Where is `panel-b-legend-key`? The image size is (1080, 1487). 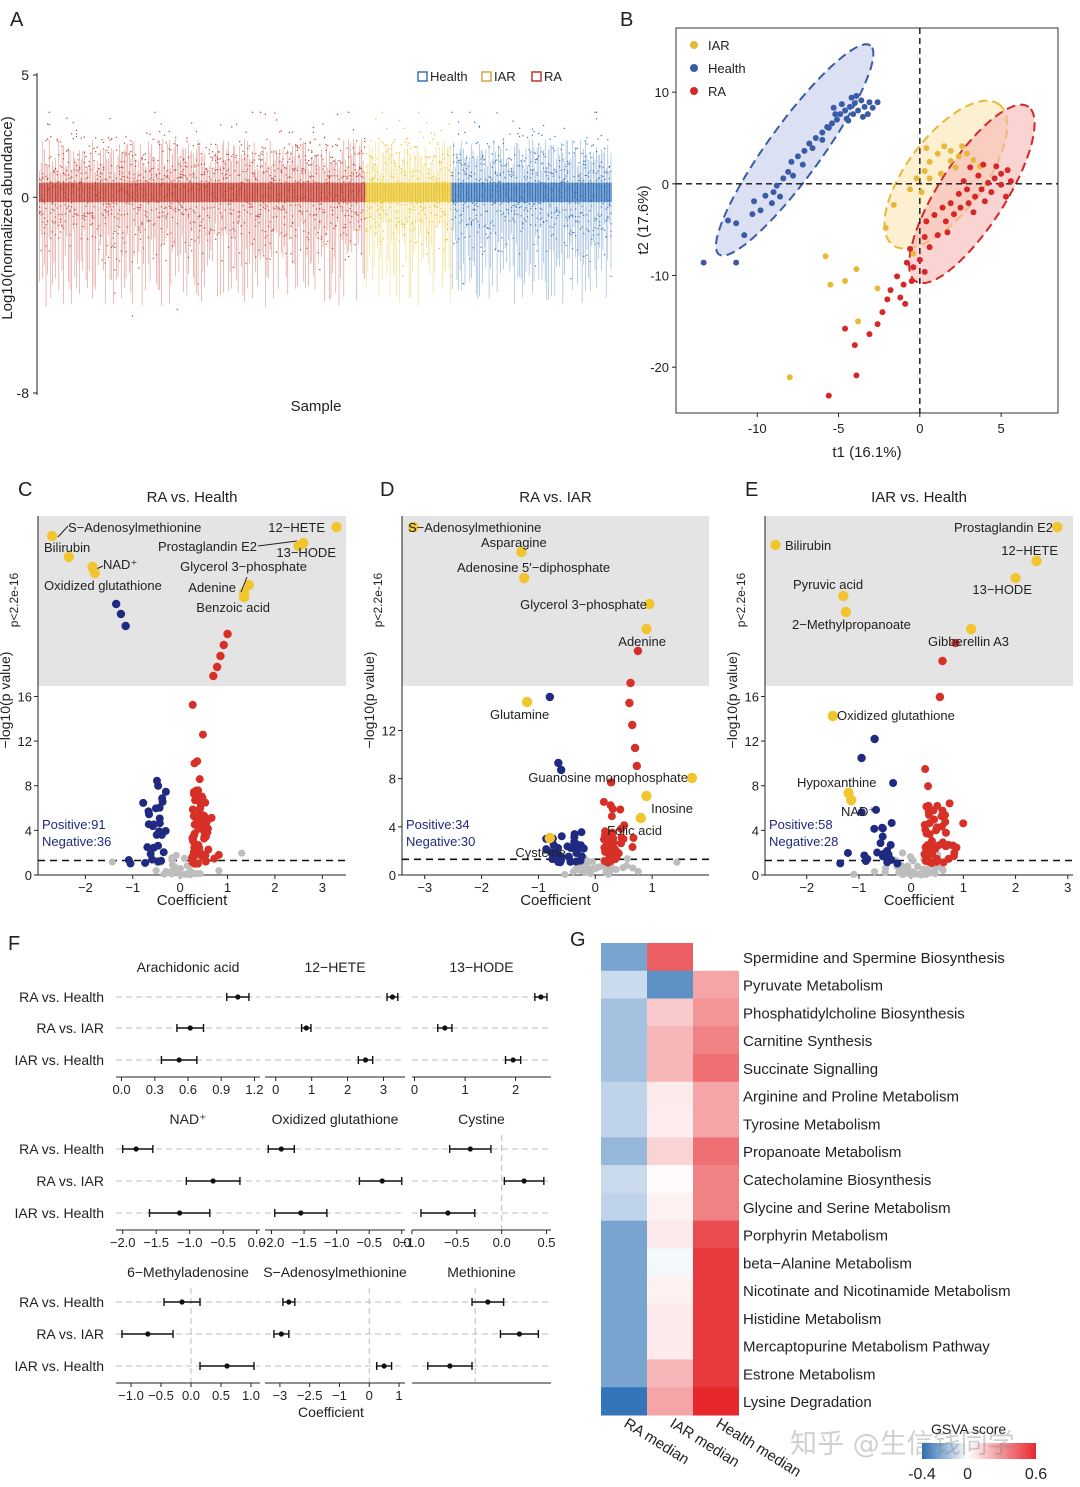
panel-b-legend-key is located at coordinates (694, 91).